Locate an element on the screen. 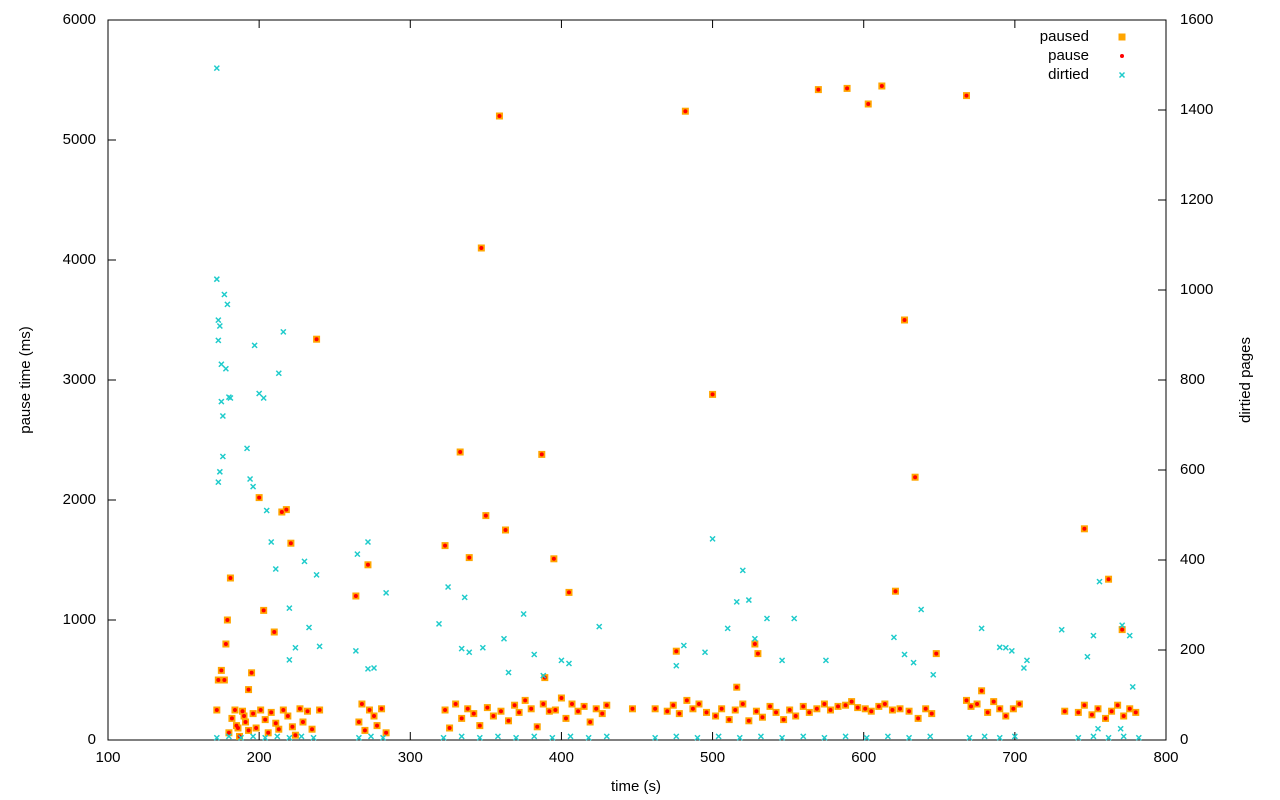  x-tick-label: 100 is located at coordinates (107, 757).